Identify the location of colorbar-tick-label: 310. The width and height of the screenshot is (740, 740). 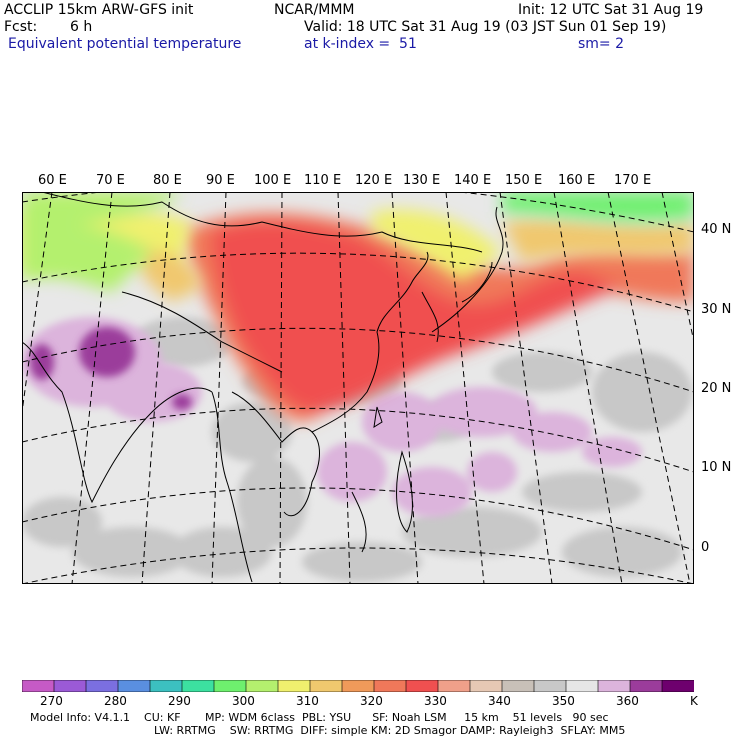
(307, 701).